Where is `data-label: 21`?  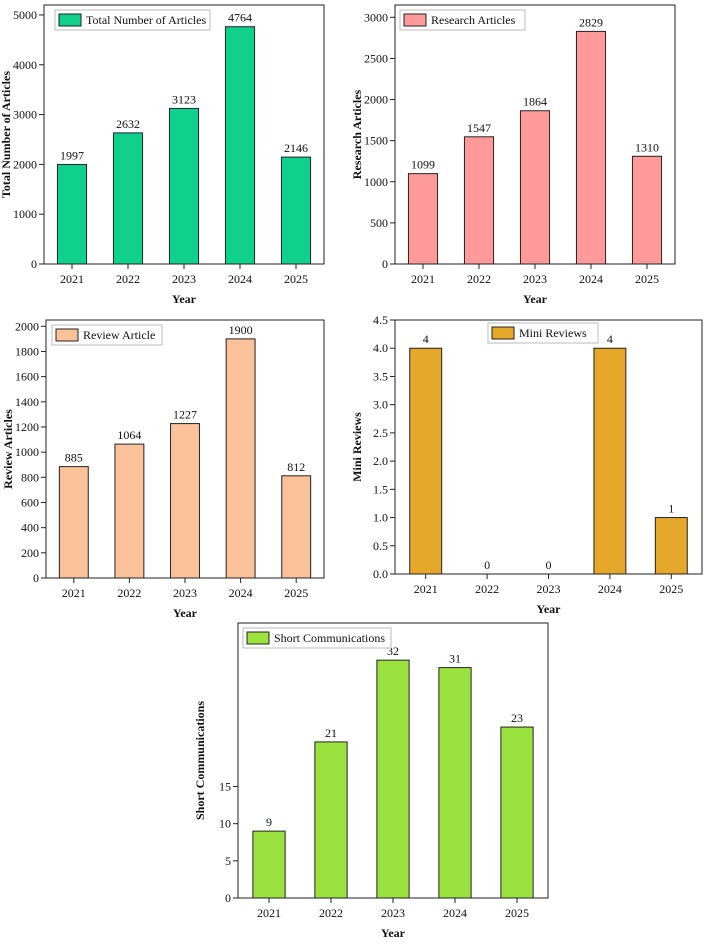 data-label: 21 is located at coordinates (331, 733).